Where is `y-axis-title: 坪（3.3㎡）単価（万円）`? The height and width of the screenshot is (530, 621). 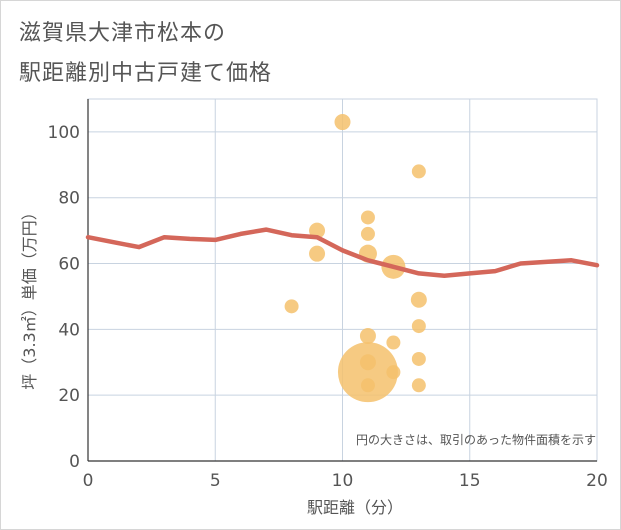
y-axis-title: 坪（3.3㎡）単価（万円） is located at coordinates (29, 296).